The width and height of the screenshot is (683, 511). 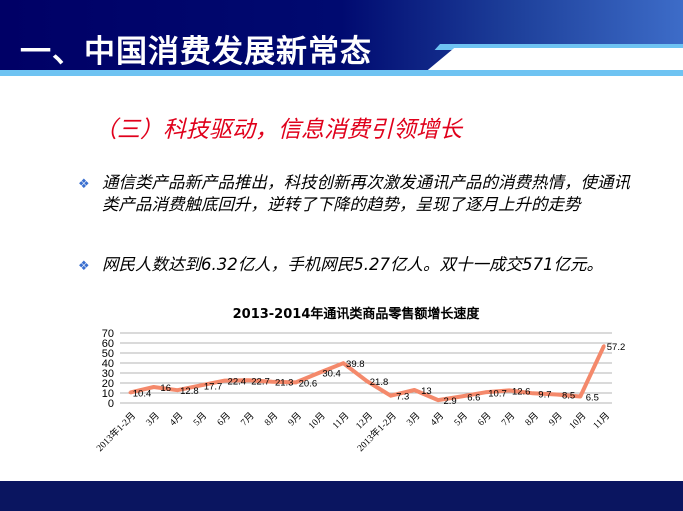 I want to click on x-tick-label: 2013年1-2月, so click(x=116, y=432).